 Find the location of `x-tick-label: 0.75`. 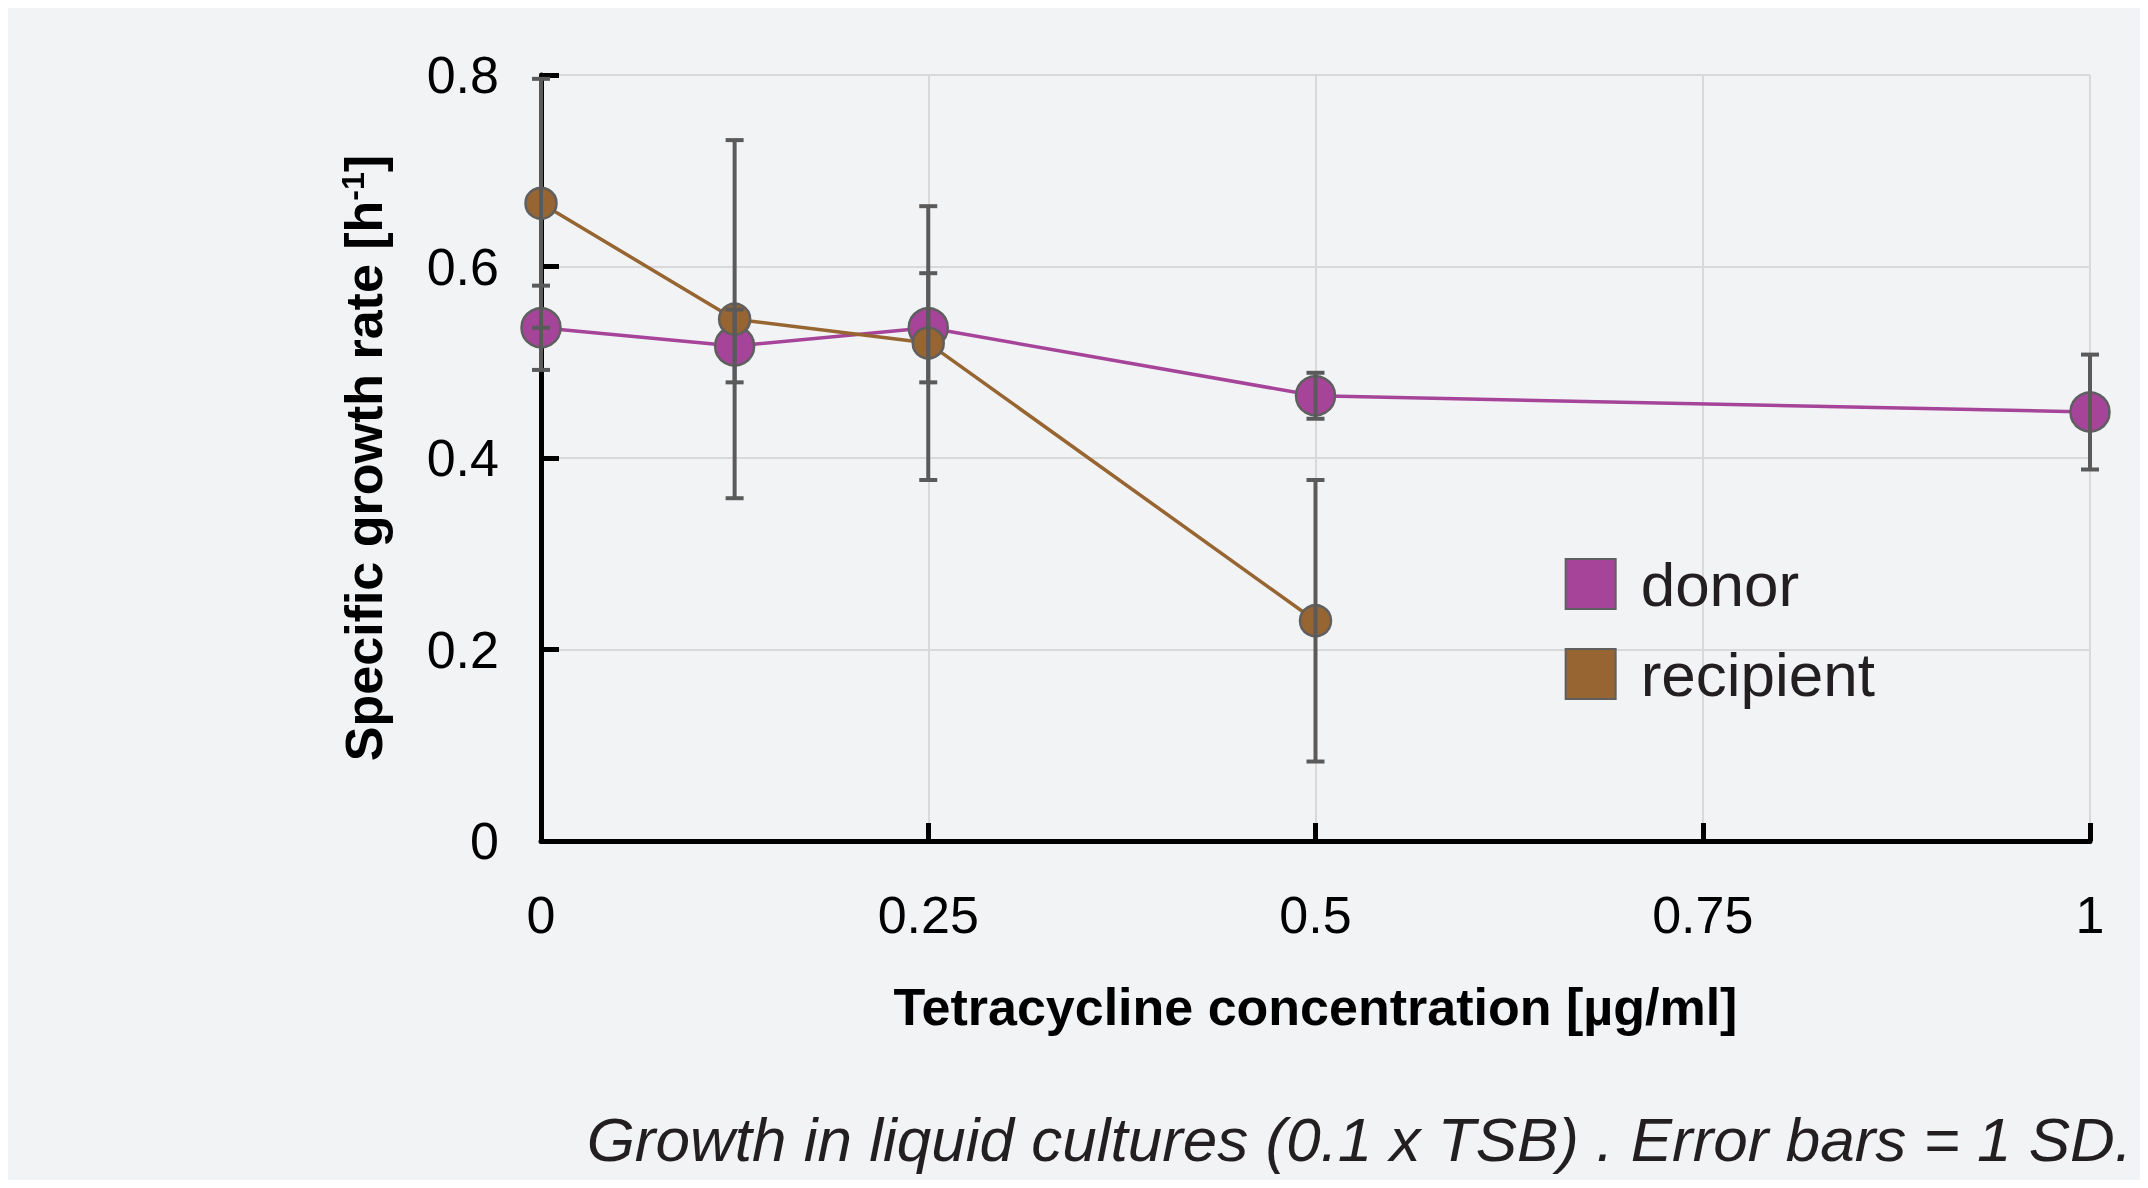

x-tick-label: 0.75 is located at coordinates (1703, 915).